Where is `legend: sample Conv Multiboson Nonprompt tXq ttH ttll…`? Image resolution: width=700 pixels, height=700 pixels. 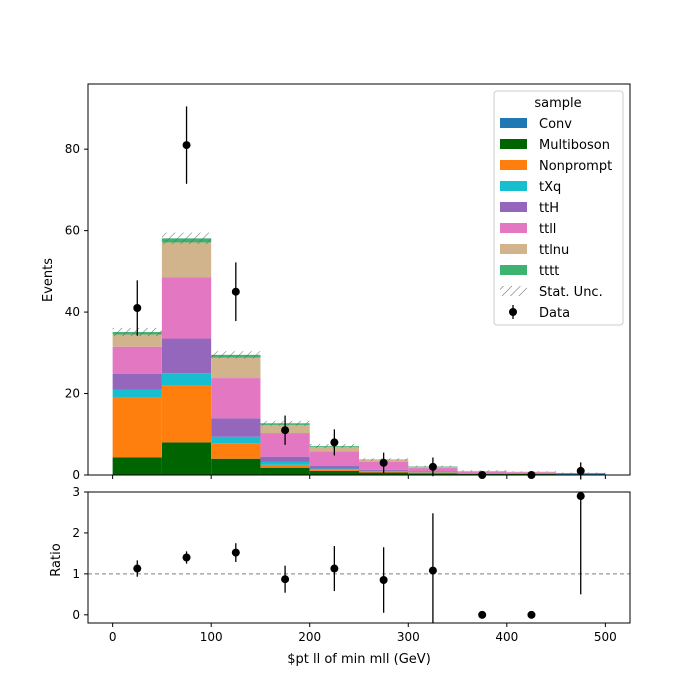
legend: sample Conv Multiboson Nonprompt tXq ttH ttll… is located at coordinates (558, 208).